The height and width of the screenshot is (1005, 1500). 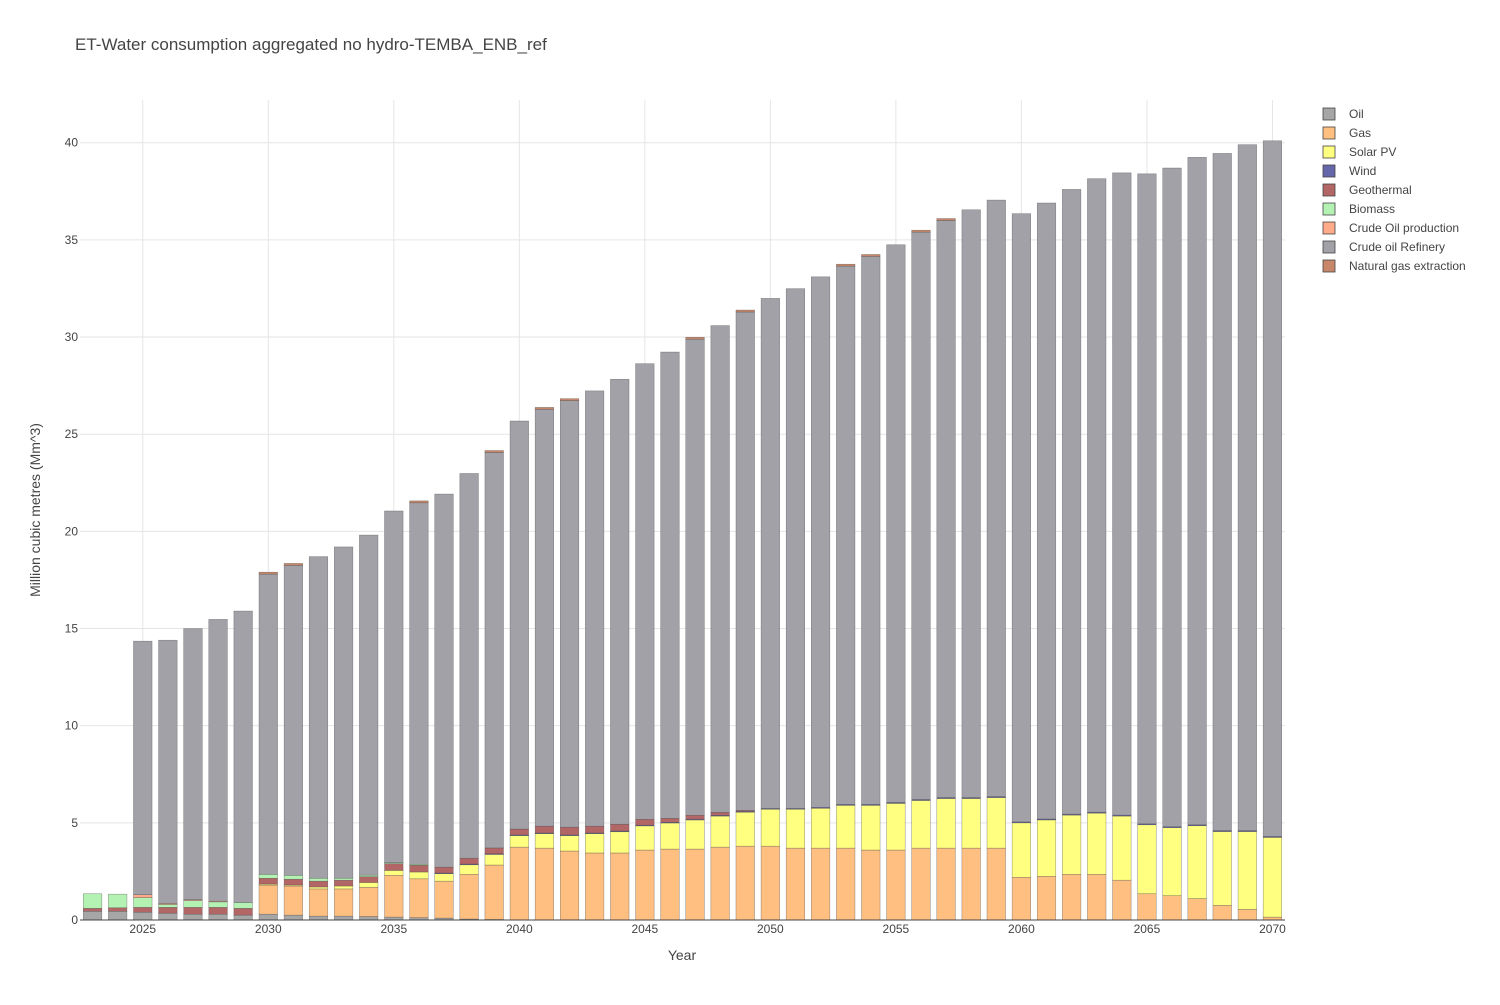 I want to click on legend-item: Geothermal, so click(x=1367, y=190).